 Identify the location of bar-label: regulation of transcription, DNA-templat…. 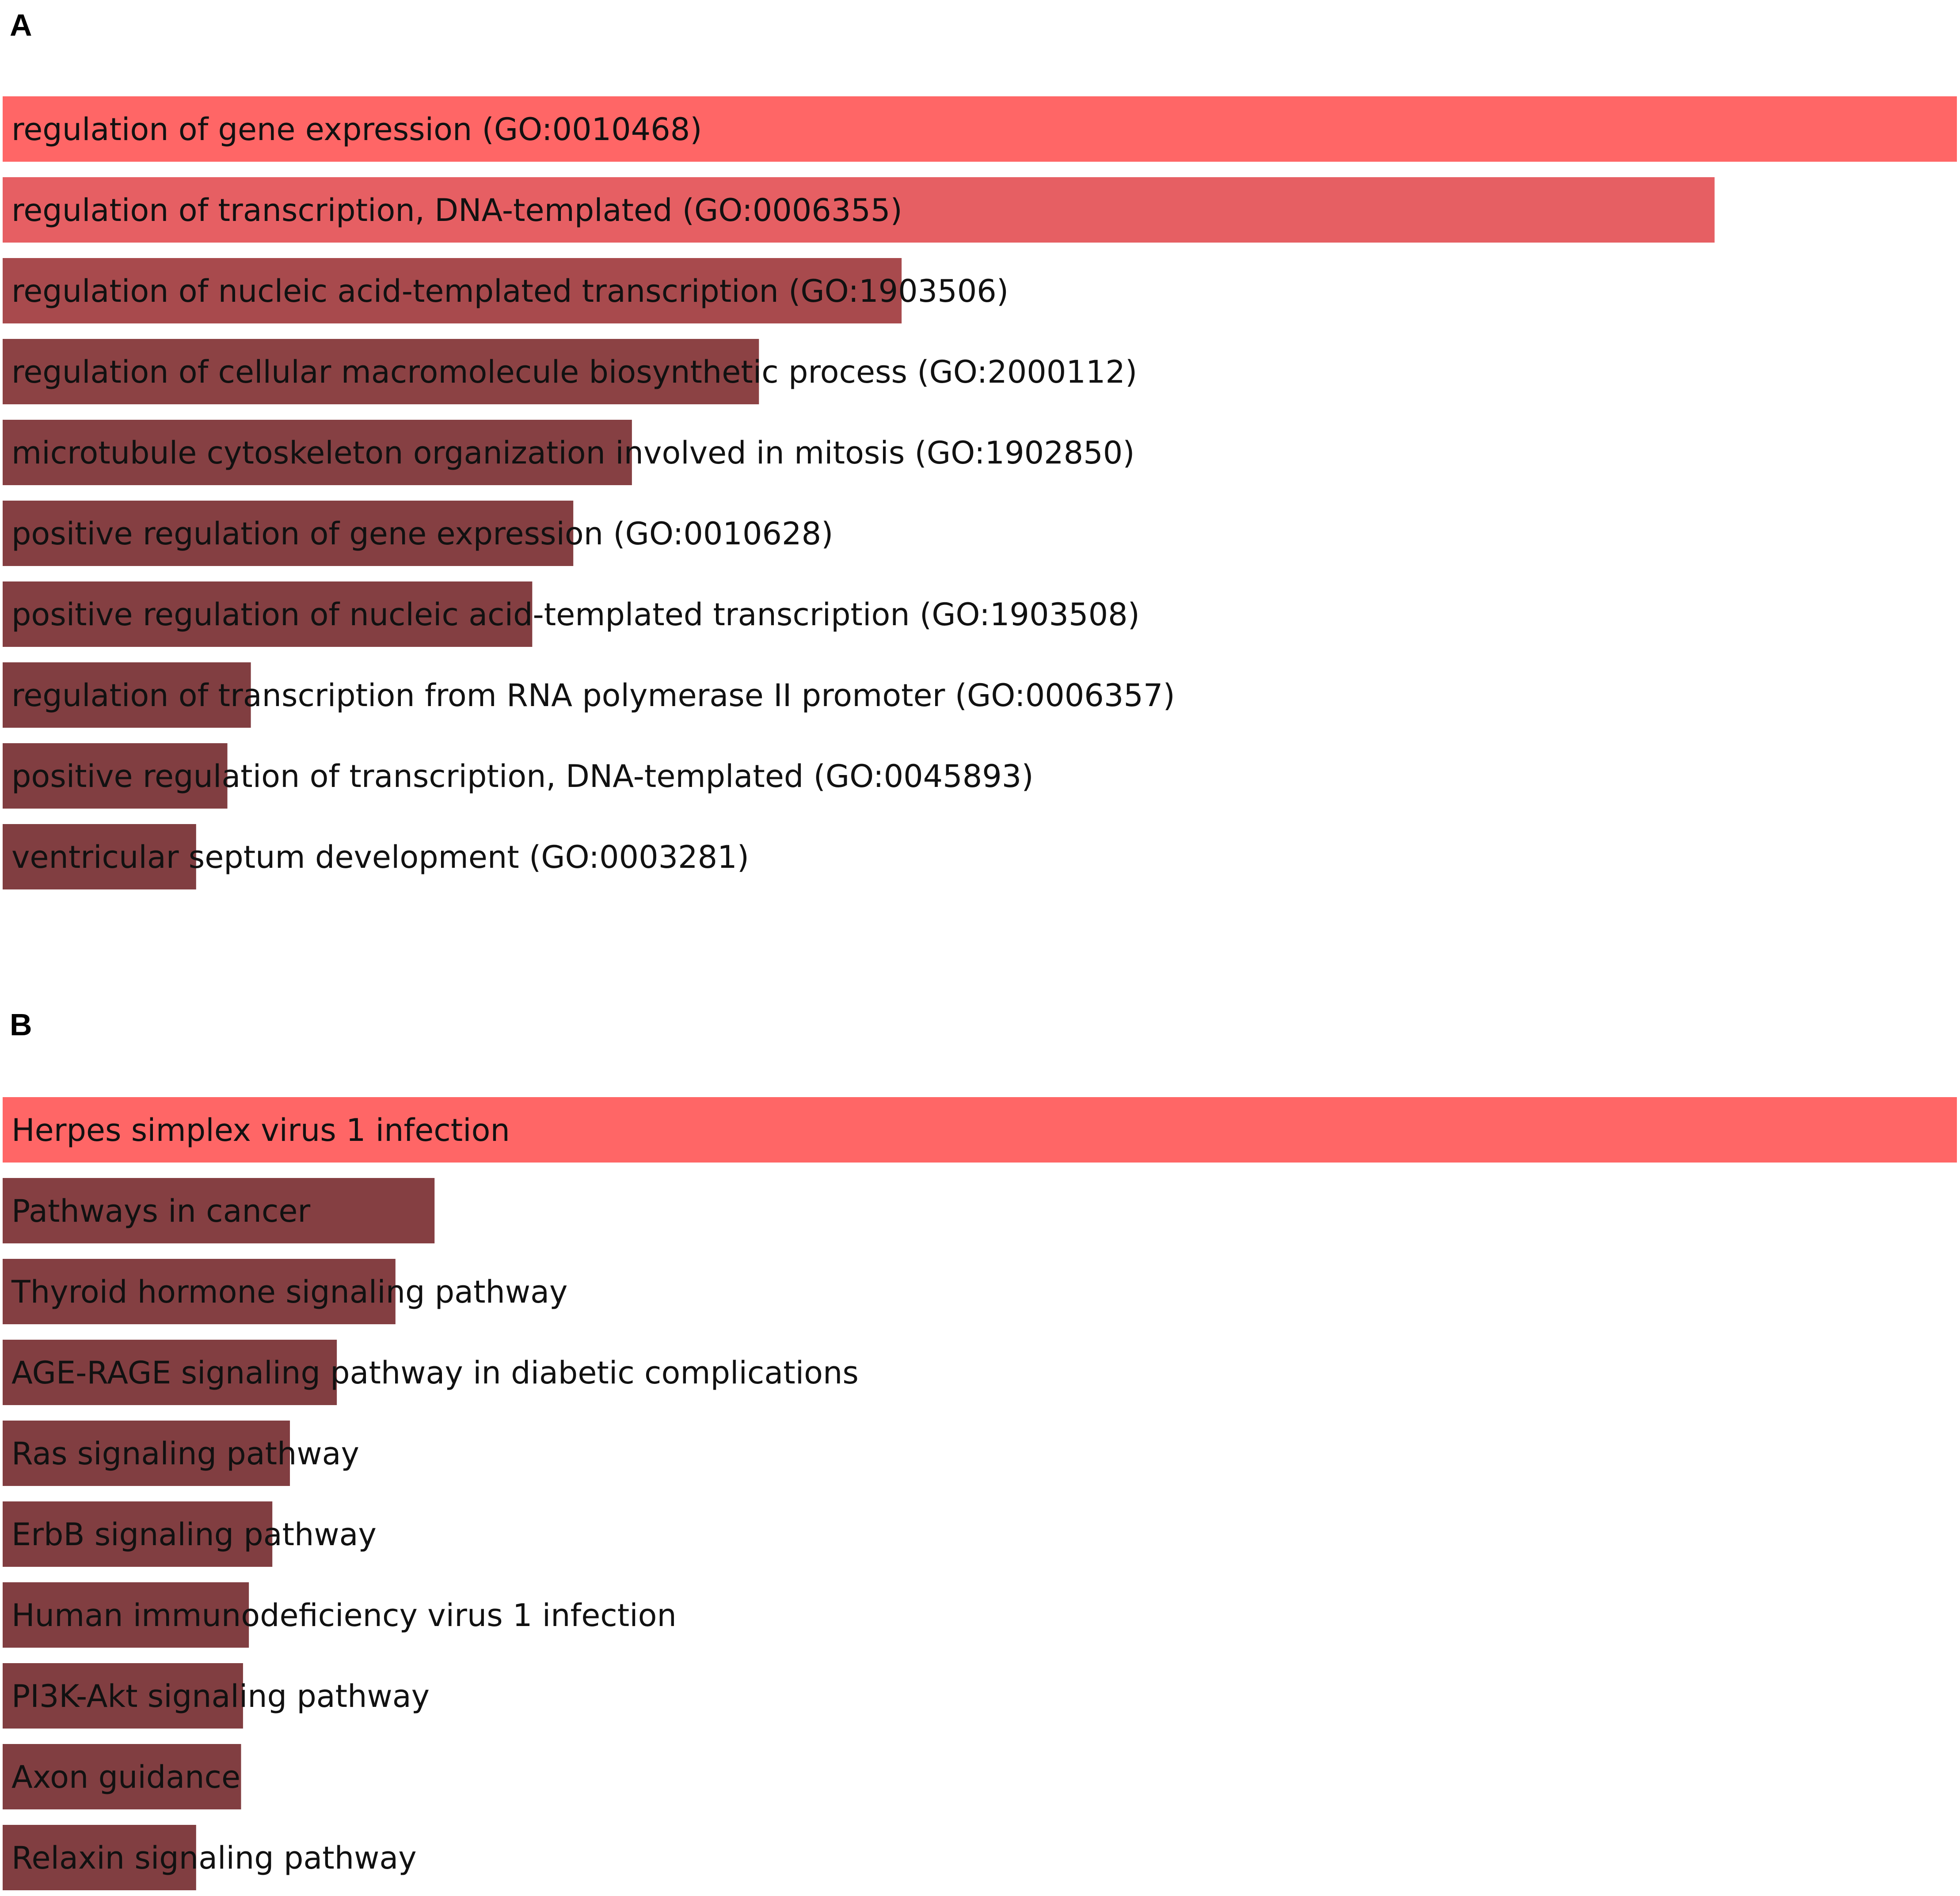
(457, 210).